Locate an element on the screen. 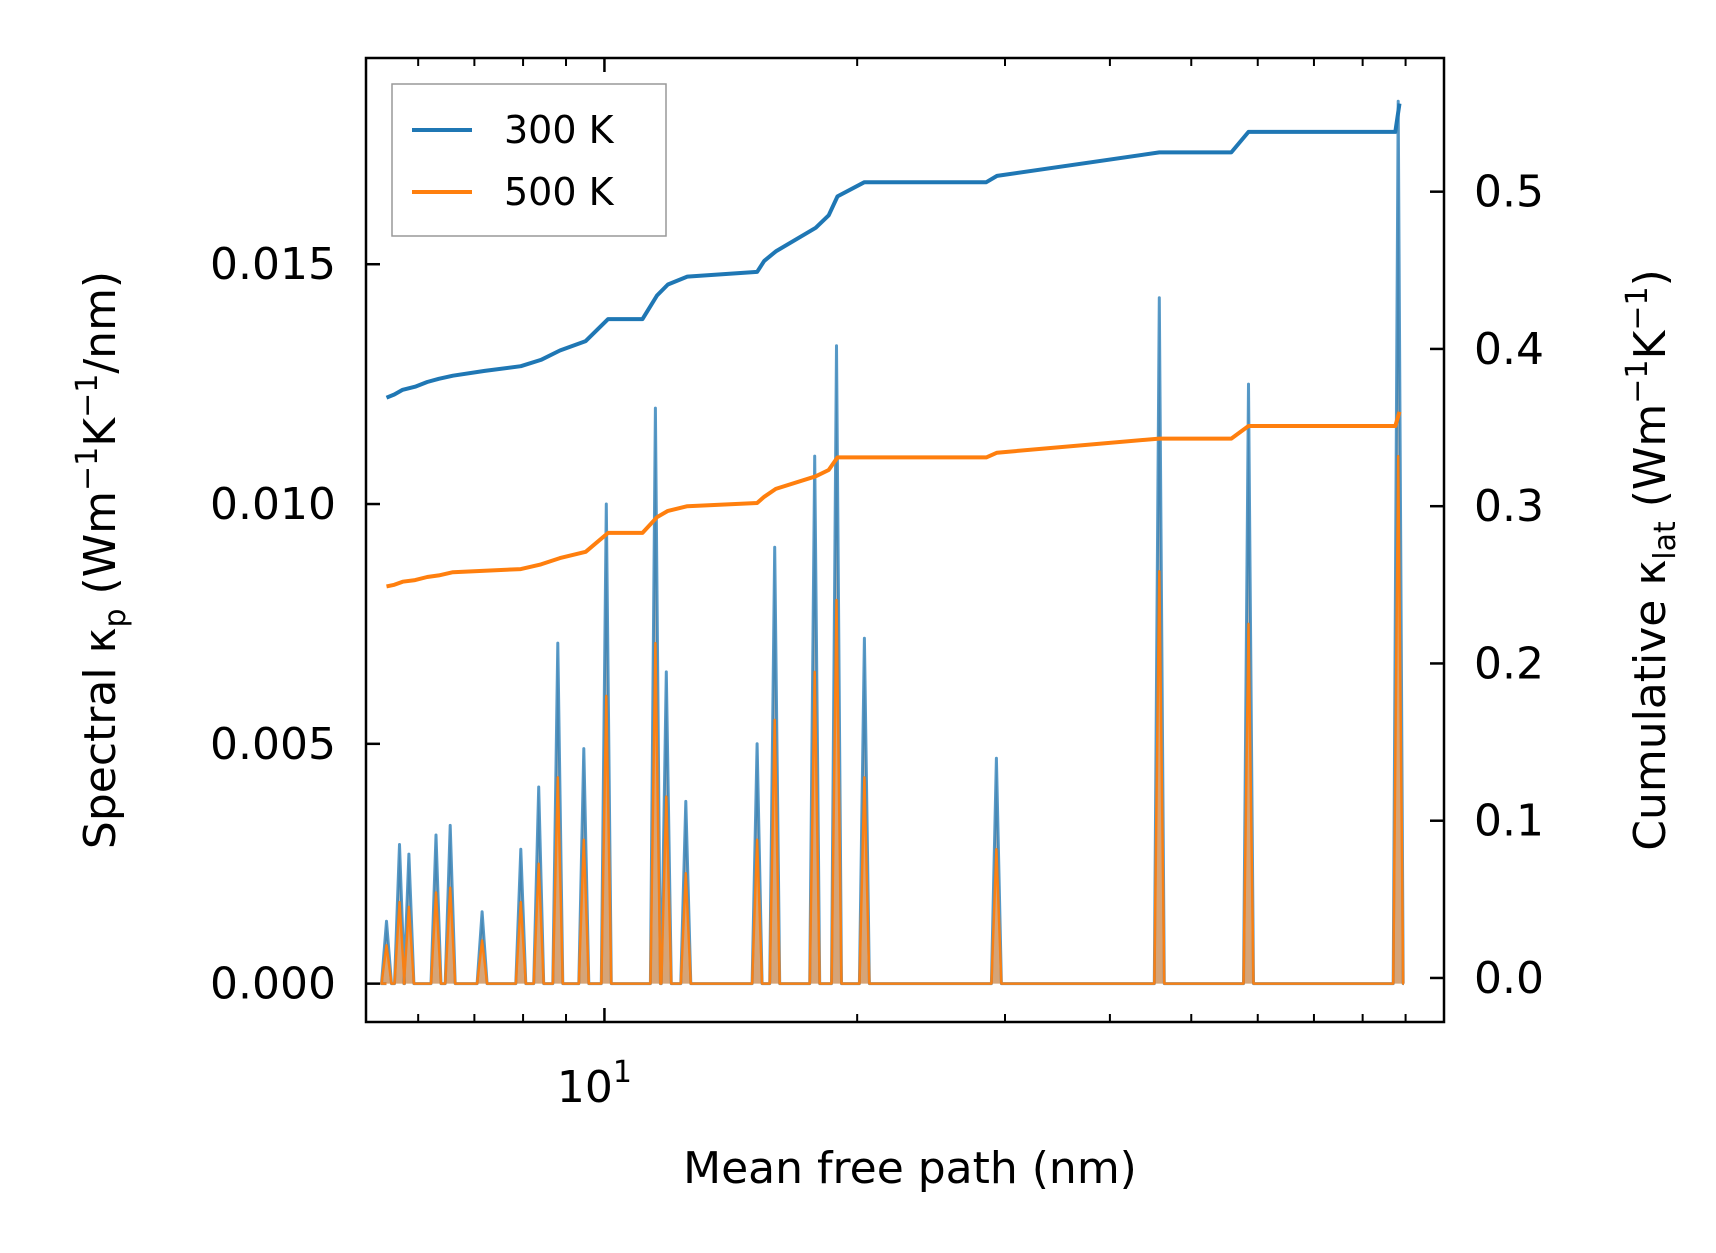  x-tick-label: 101 is located at coordinates (594, 1084).